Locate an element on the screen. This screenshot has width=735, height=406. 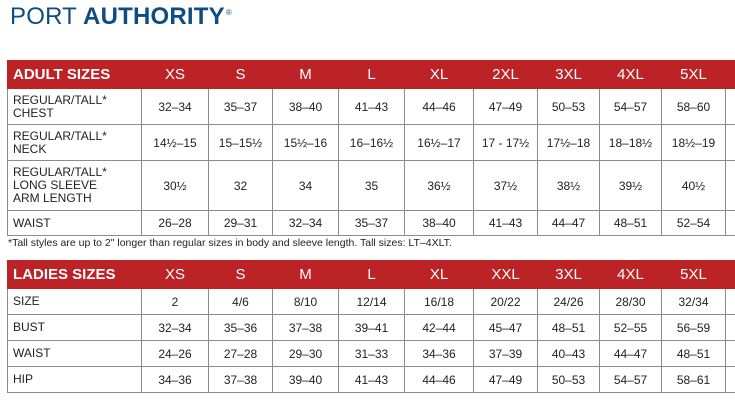
table-cell: 8/10 is located at coordinates (305, 301).